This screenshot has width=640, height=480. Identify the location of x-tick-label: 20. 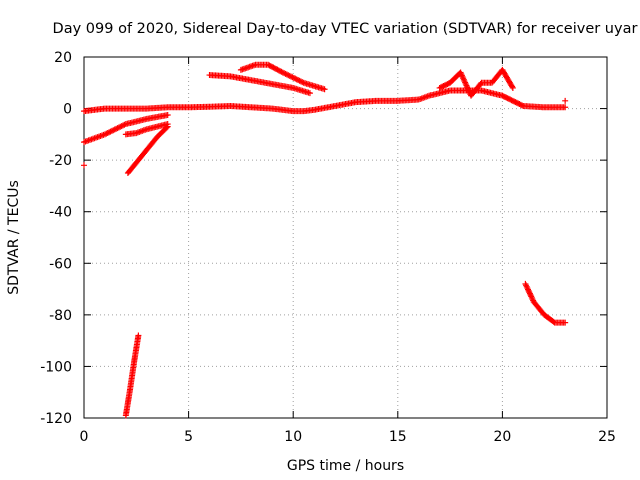
(502, 437).